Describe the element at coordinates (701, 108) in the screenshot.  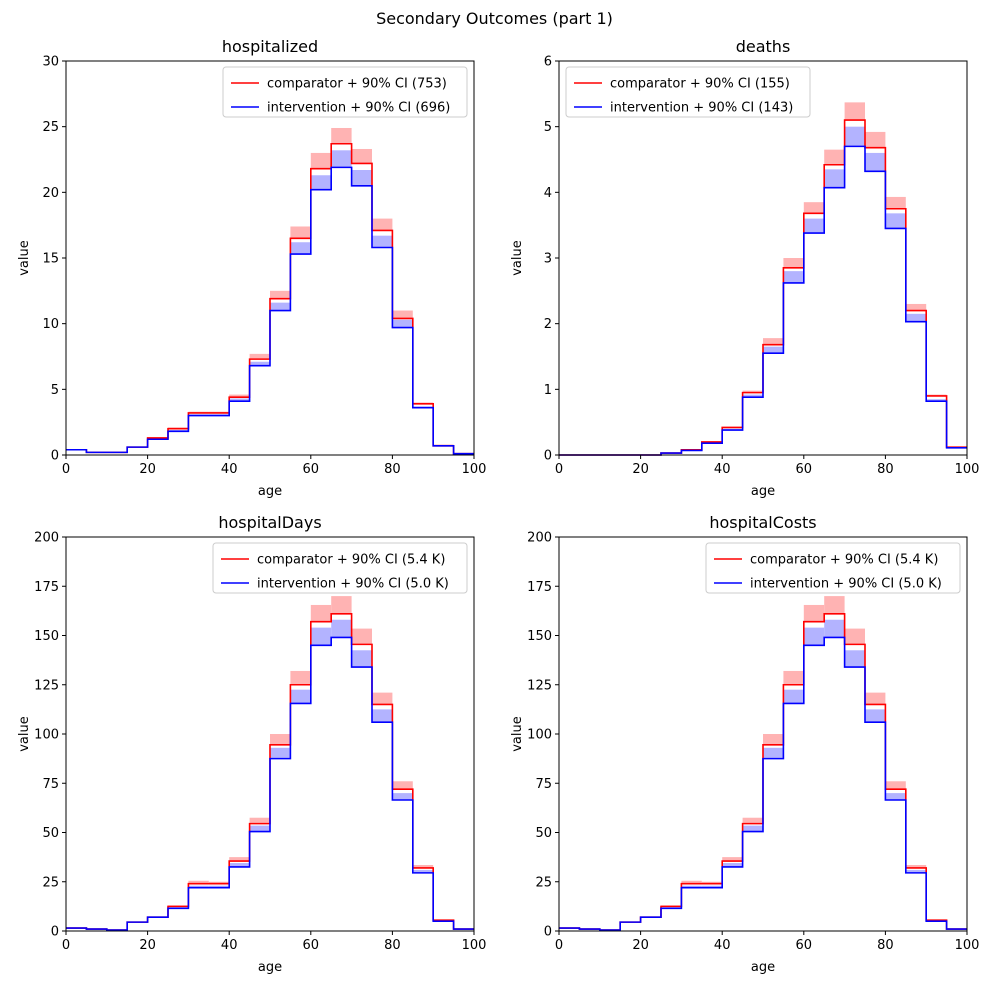
I see `intervention-legend-label: intervention + 90% CI (143)` at that location.